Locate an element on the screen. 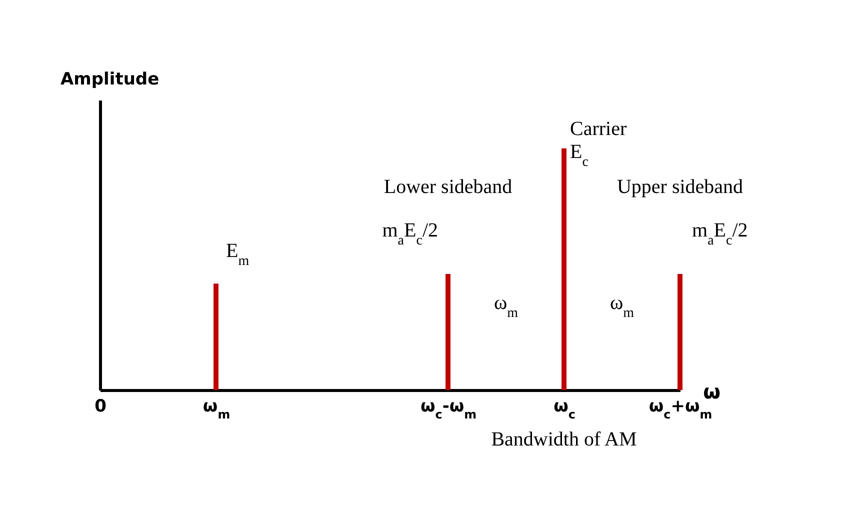  x-tick-label: 0 is located at coordinates (100, 406).